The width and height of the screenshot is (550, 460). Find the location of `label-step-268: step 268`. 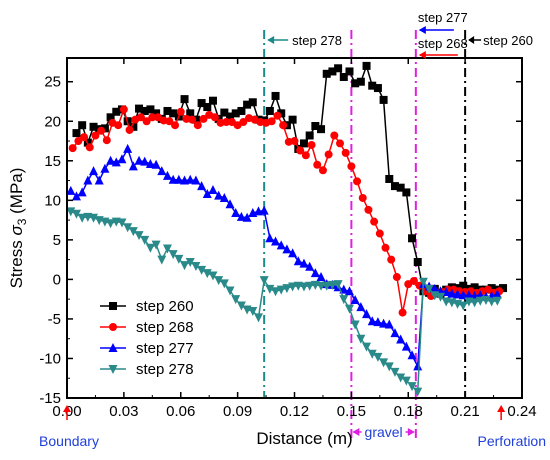

label-step-268: step 268 is located at coordinates (443, 43).